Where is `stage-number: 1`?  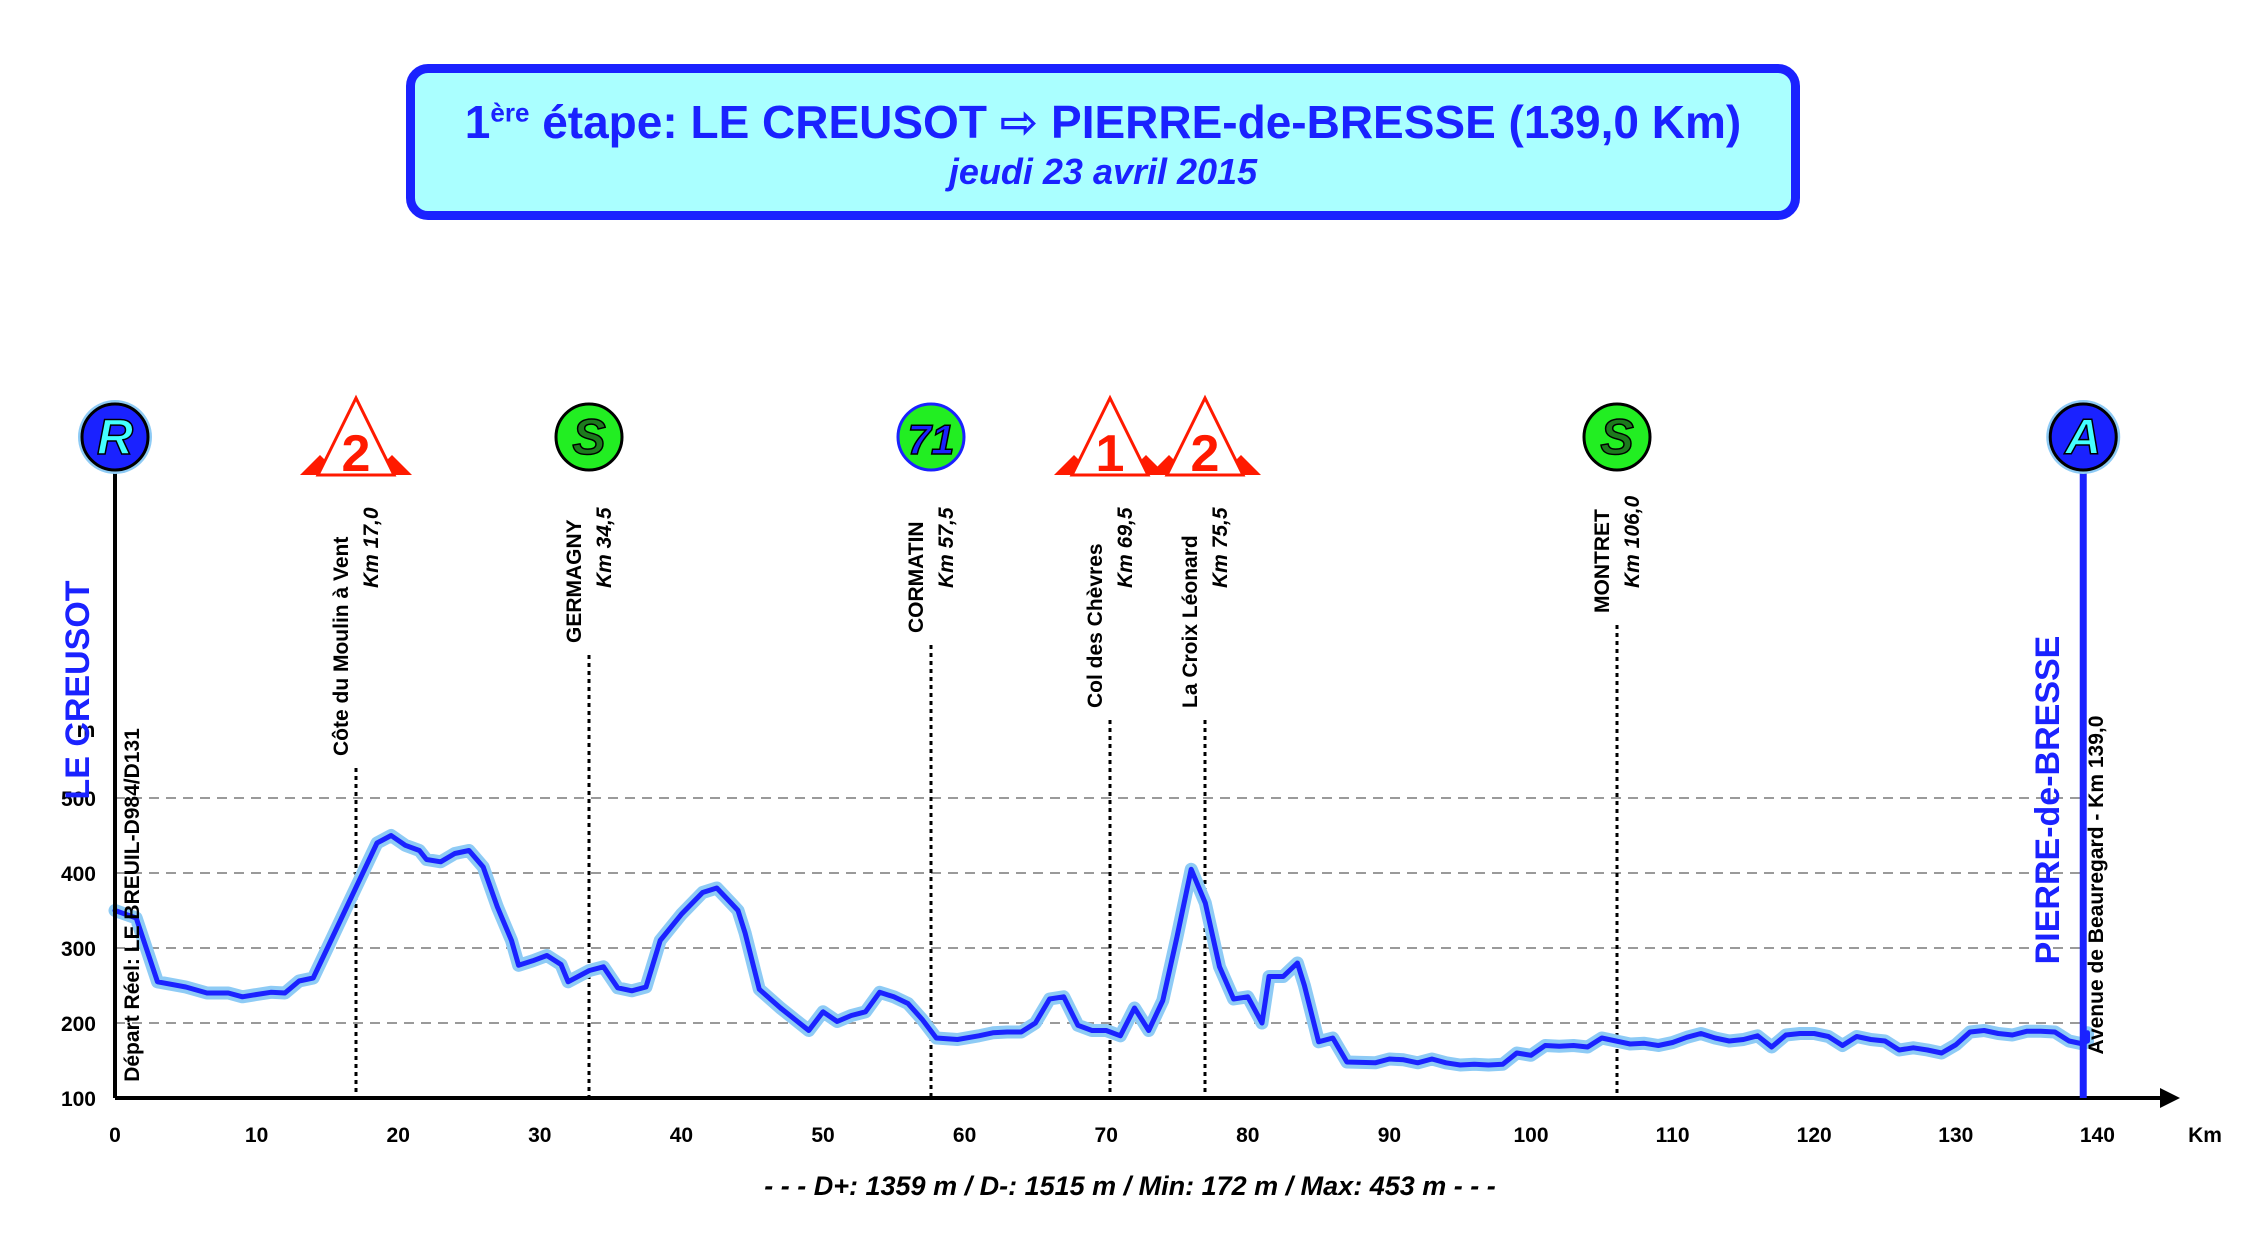 stage-number: 1 is located at coordinates (477, 122).